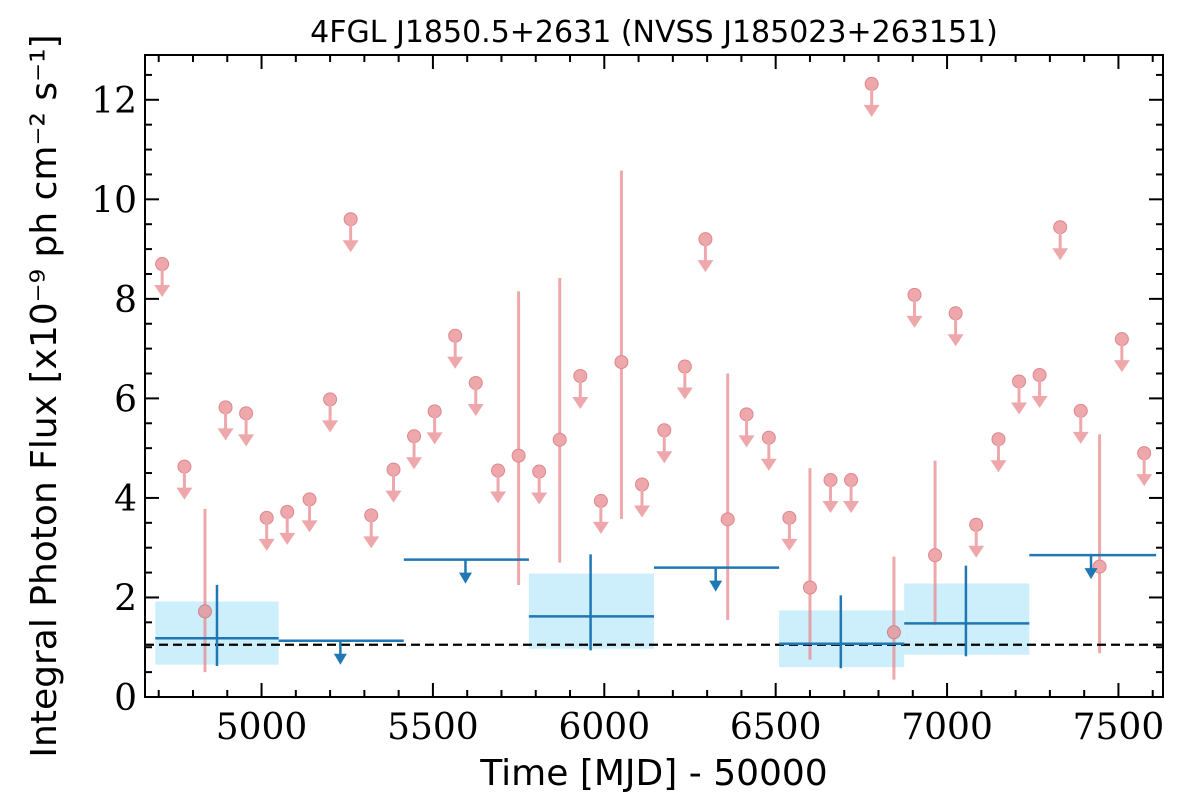 Image resolution: width=1200 pixels, height=800 pixels. Describe the element at coordinates (44, 395) in the screenshot. I see `y-axis-label: Integral Photon Flux [x10⁻⁹ ph cm⁻² s⁻¹]` at that location.